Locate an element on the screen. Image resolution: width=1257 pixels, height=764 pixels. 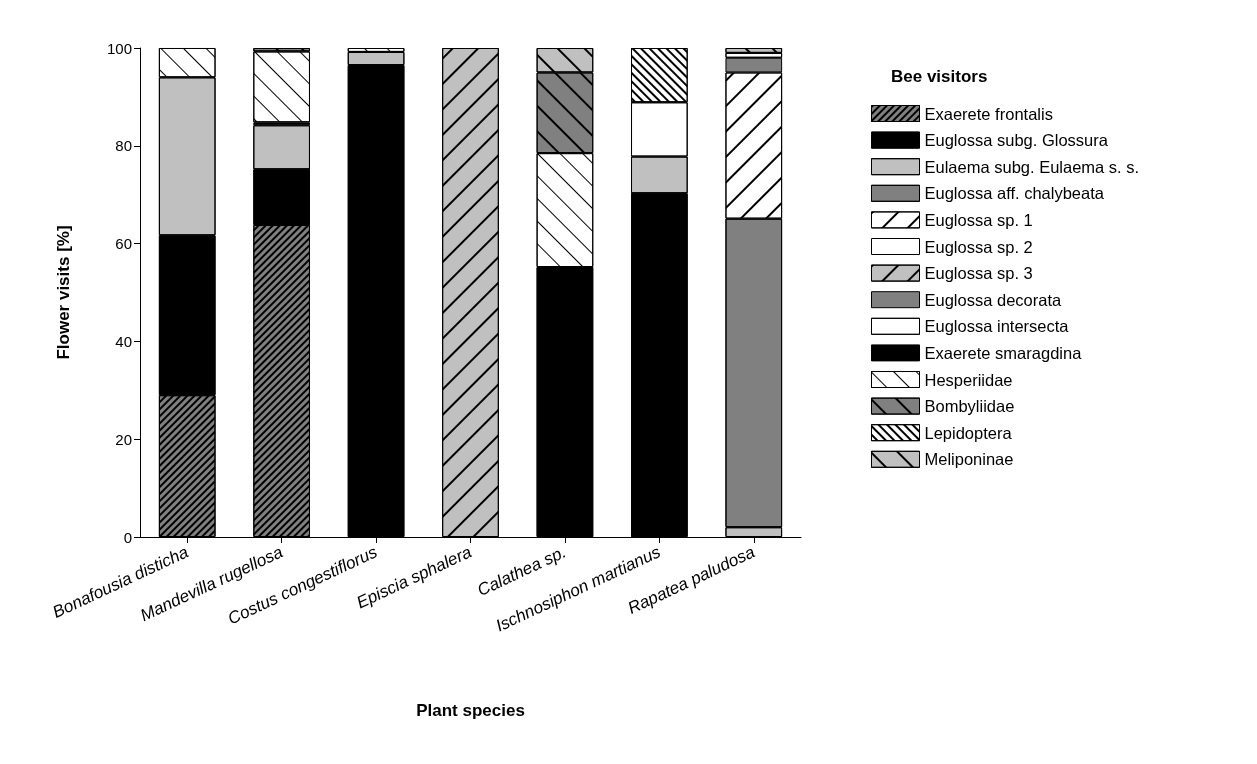
legend-label: Euglossa sp. 2 is located at coordinates (978, 246).